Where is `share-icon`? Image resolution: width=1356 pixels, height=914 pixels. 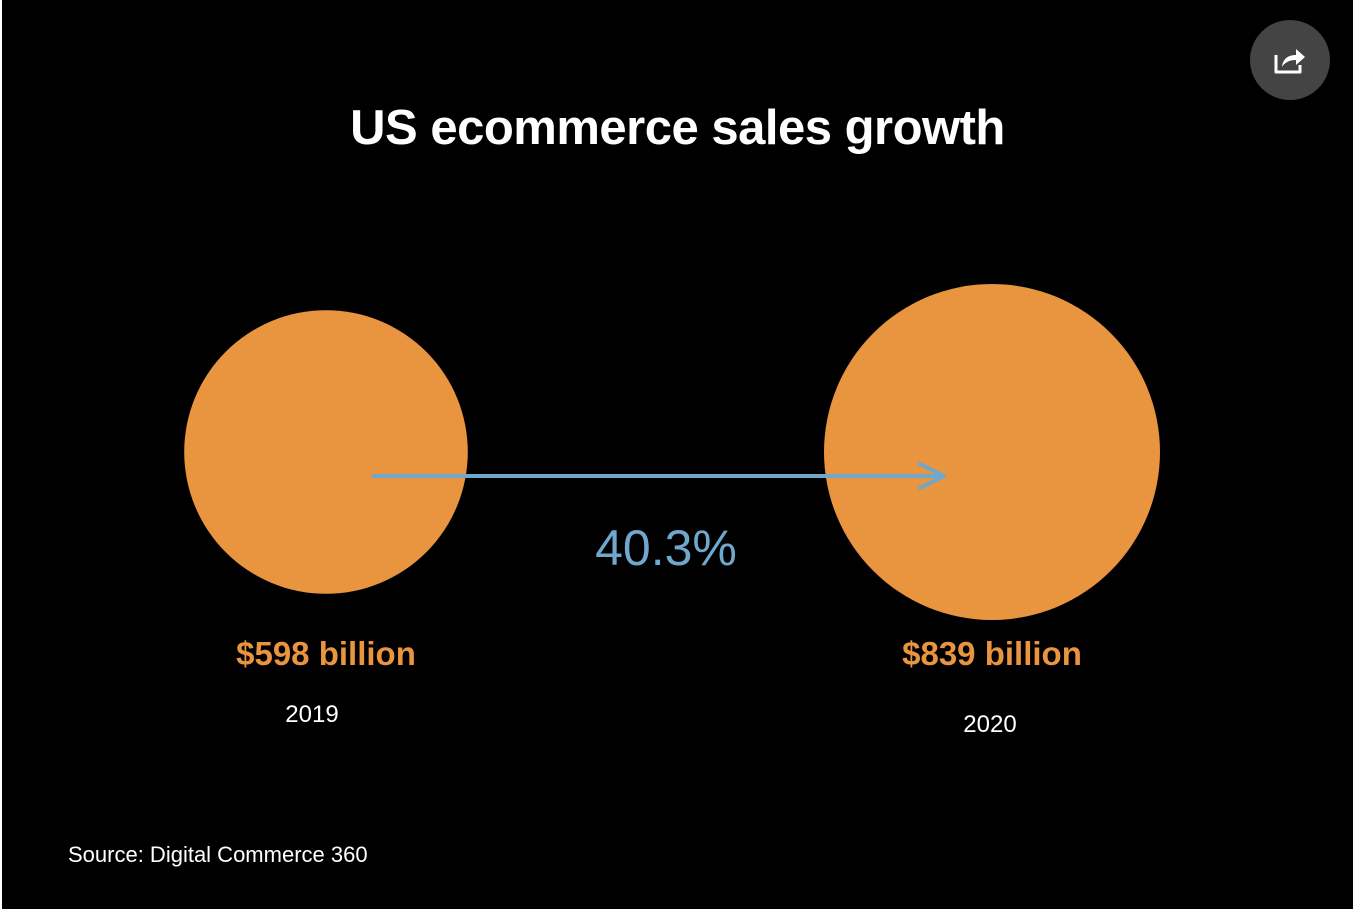 share-icon is located at coordinates (1289, 61).